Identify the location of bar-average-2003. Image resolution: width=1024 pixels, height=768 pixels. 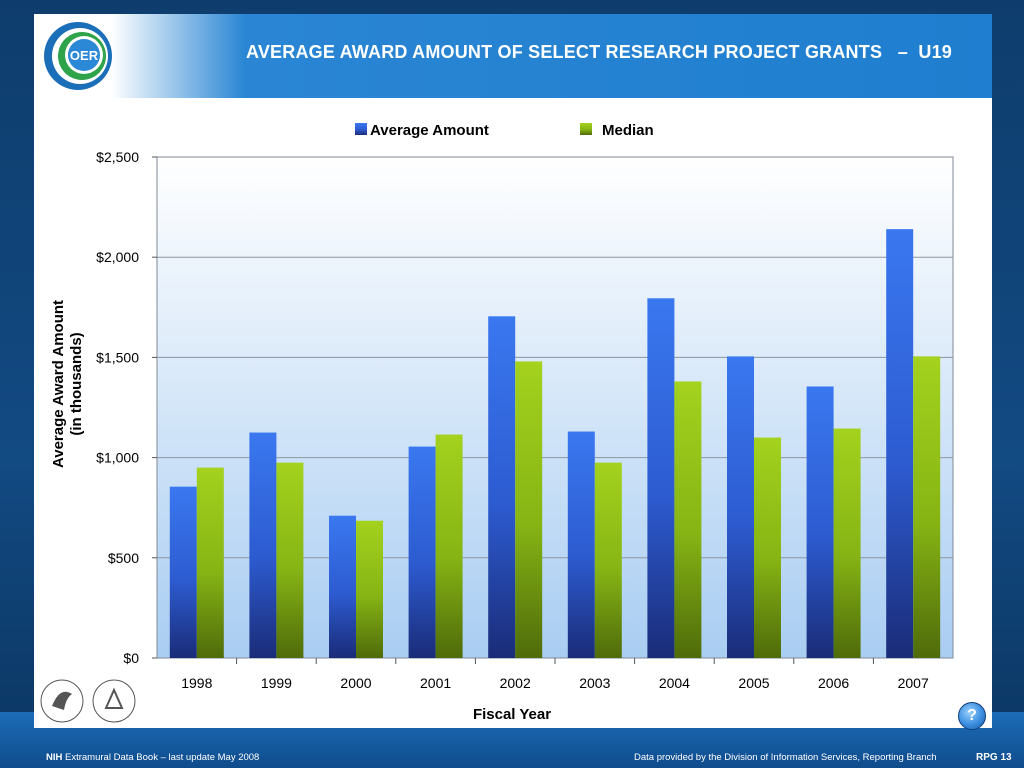
(581, 544).